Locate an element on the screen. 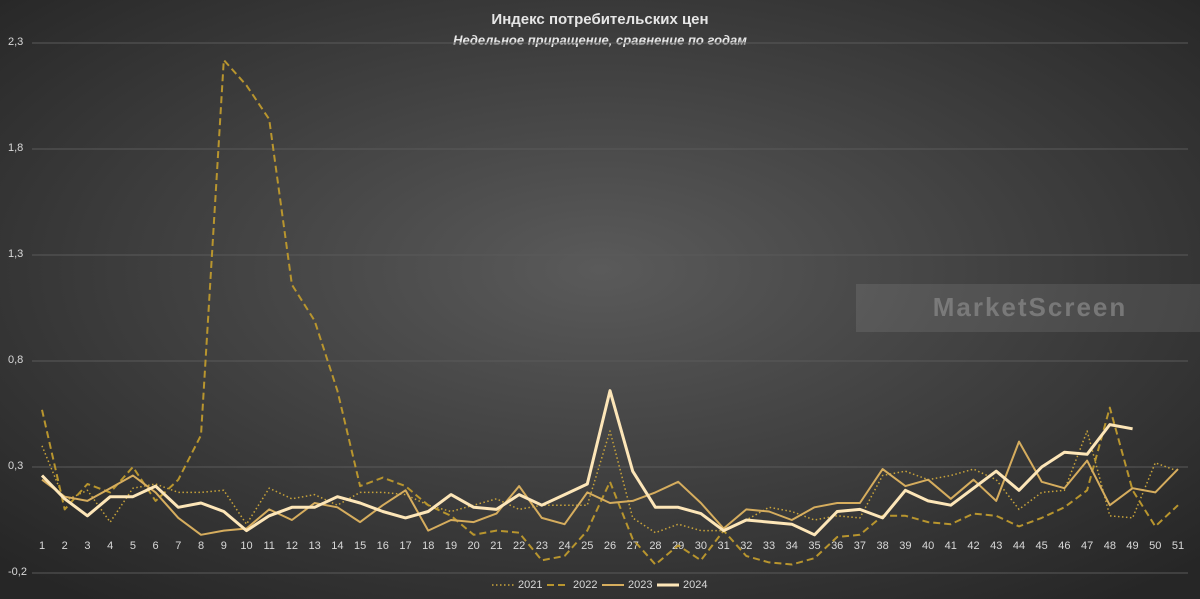 The image size is (1200, 599). y-tick-label: 1,8 is located at coordinates (15, 148).